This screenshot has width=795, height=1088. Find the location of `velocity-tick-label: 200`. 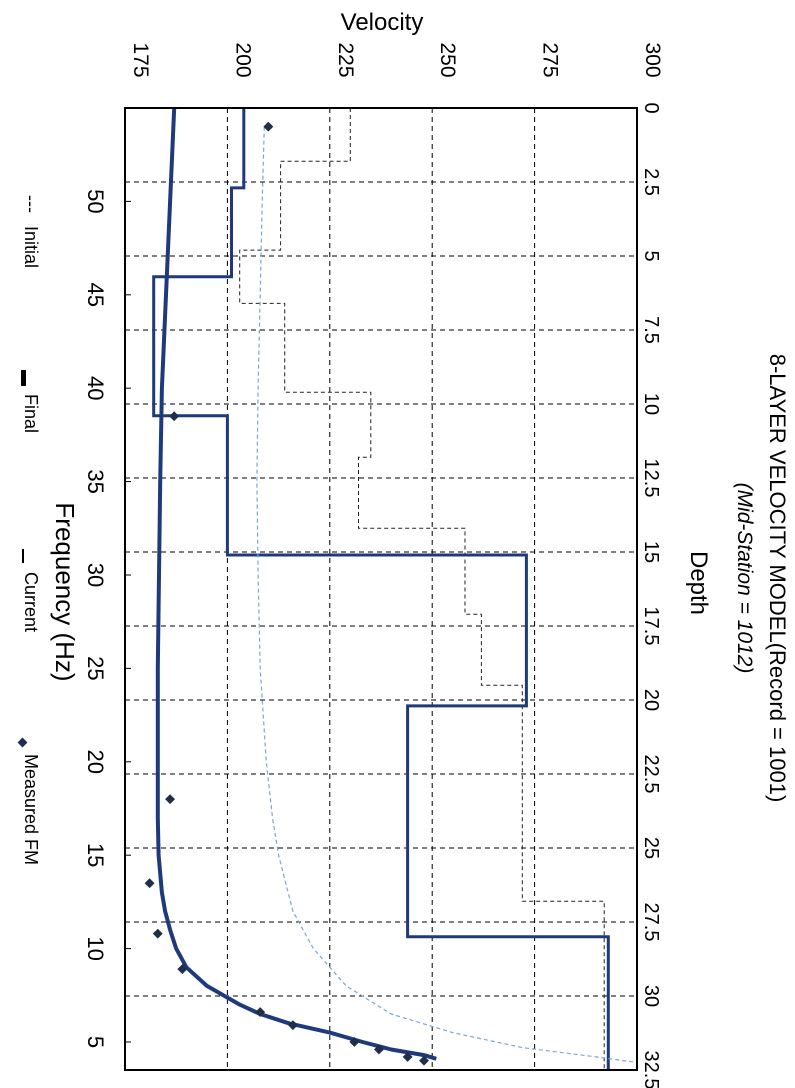

velocity-tick-label: 200 is located at coordinates (242, 59).